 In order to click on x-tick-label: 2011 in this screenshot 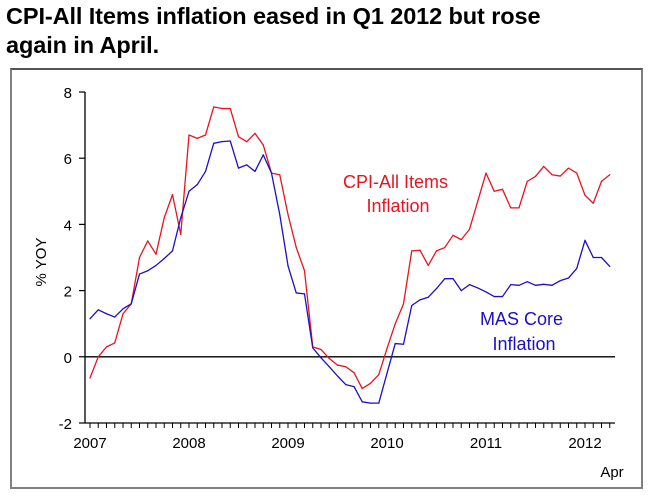, I will do `click(486, 443)`.